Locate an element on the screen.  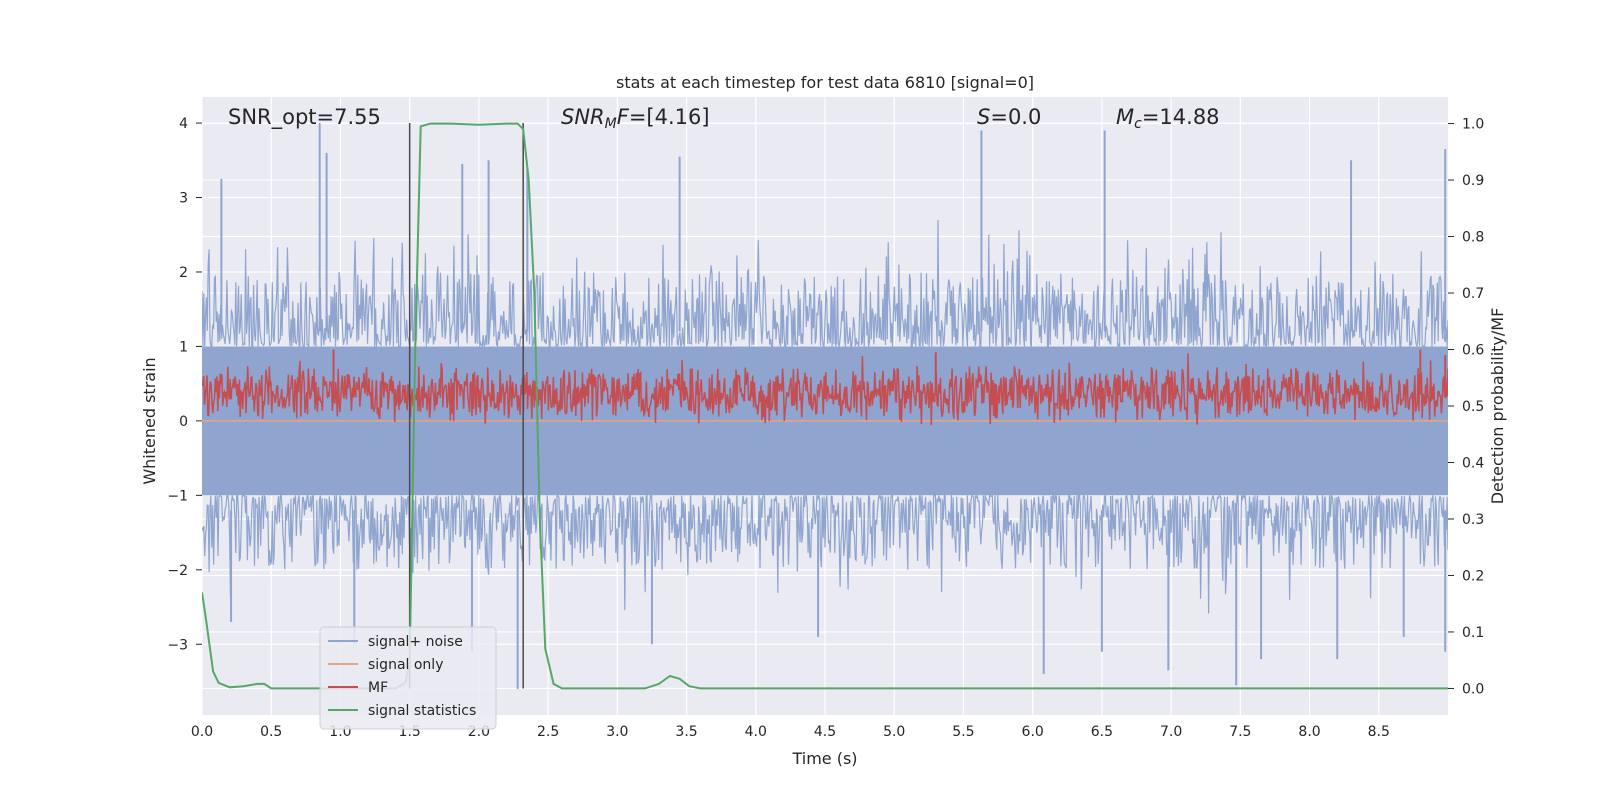
annotation-snr-opt: SNR_opt=7.55 is located at coordinates (304, 117).